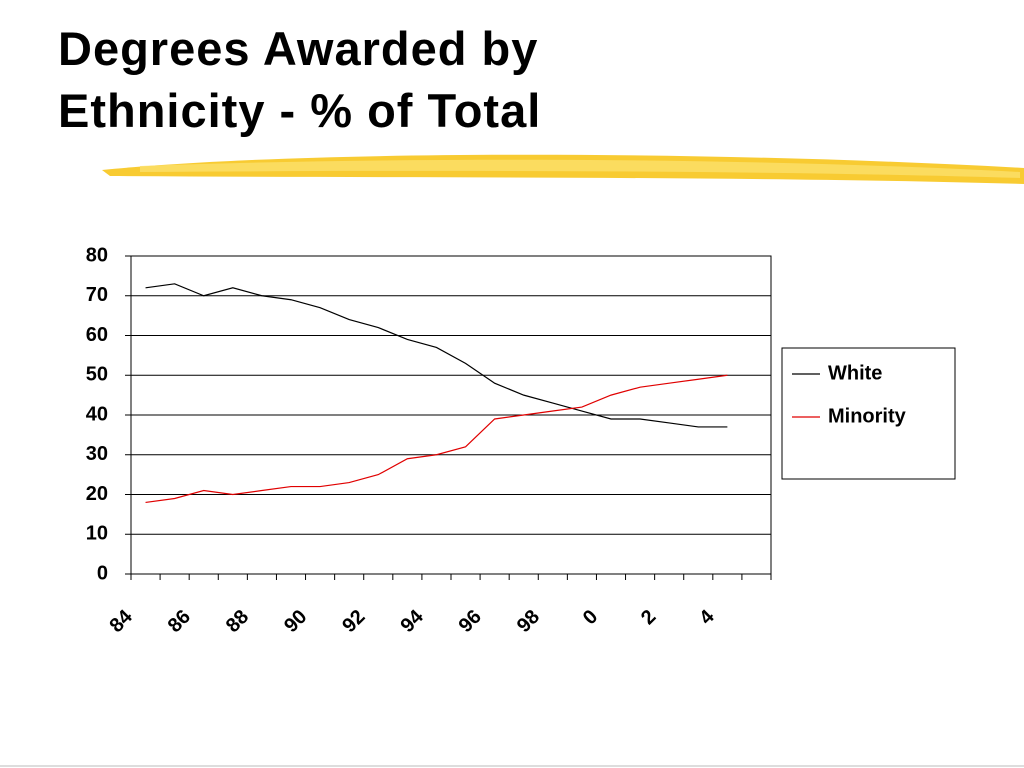 The width and height of the screenshot is (1024, 768). What do you see at coordinates (97, 494) in the screenshot?
I see `y-tick-label: 20` at bounding box center [97, 494].